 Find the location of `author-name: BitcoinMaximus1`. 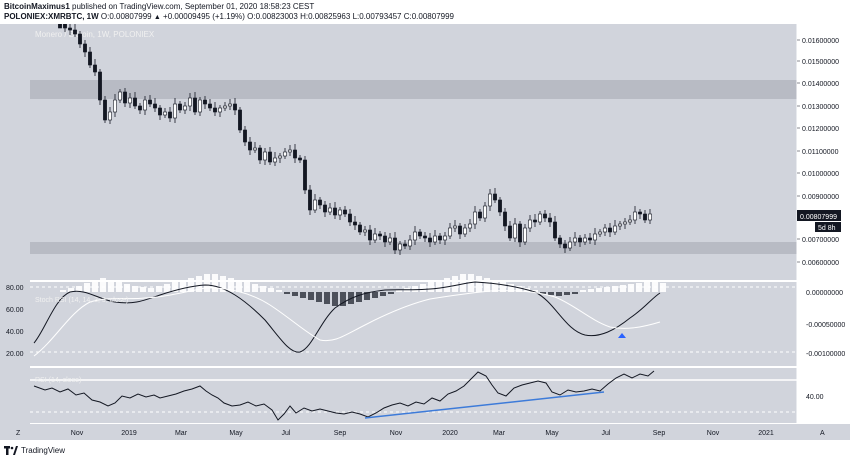

author-name: BitcoinMaximus1 is located at coordinates (37, 6).